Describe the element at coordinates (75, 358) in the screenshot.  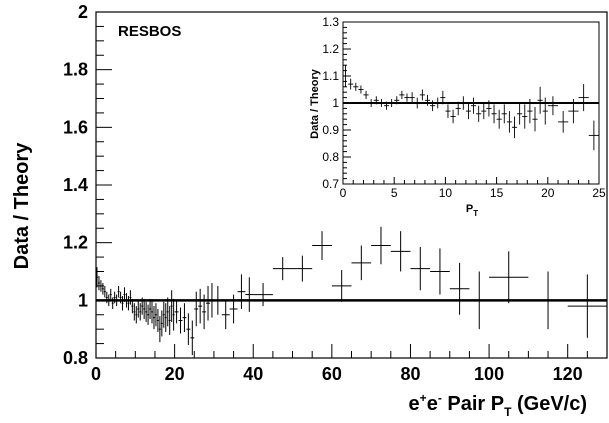
I see `y-tick-label: 0.8` at that location.